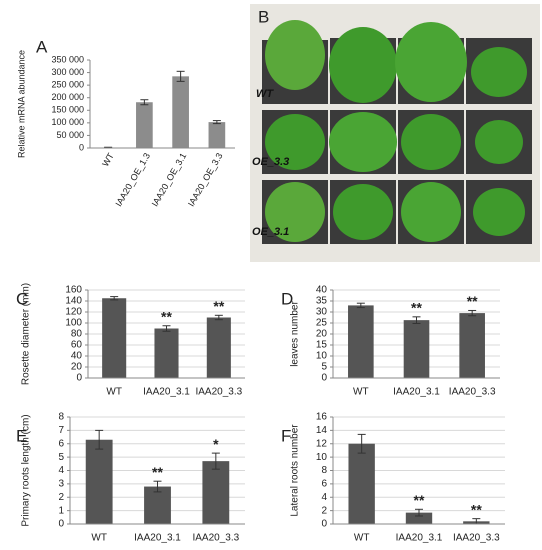 This screenshot has height=550, width=542. Describe the element at coordinates (67, 122) in the screenshot. I see `y-tick-label: 100 000` at that location.